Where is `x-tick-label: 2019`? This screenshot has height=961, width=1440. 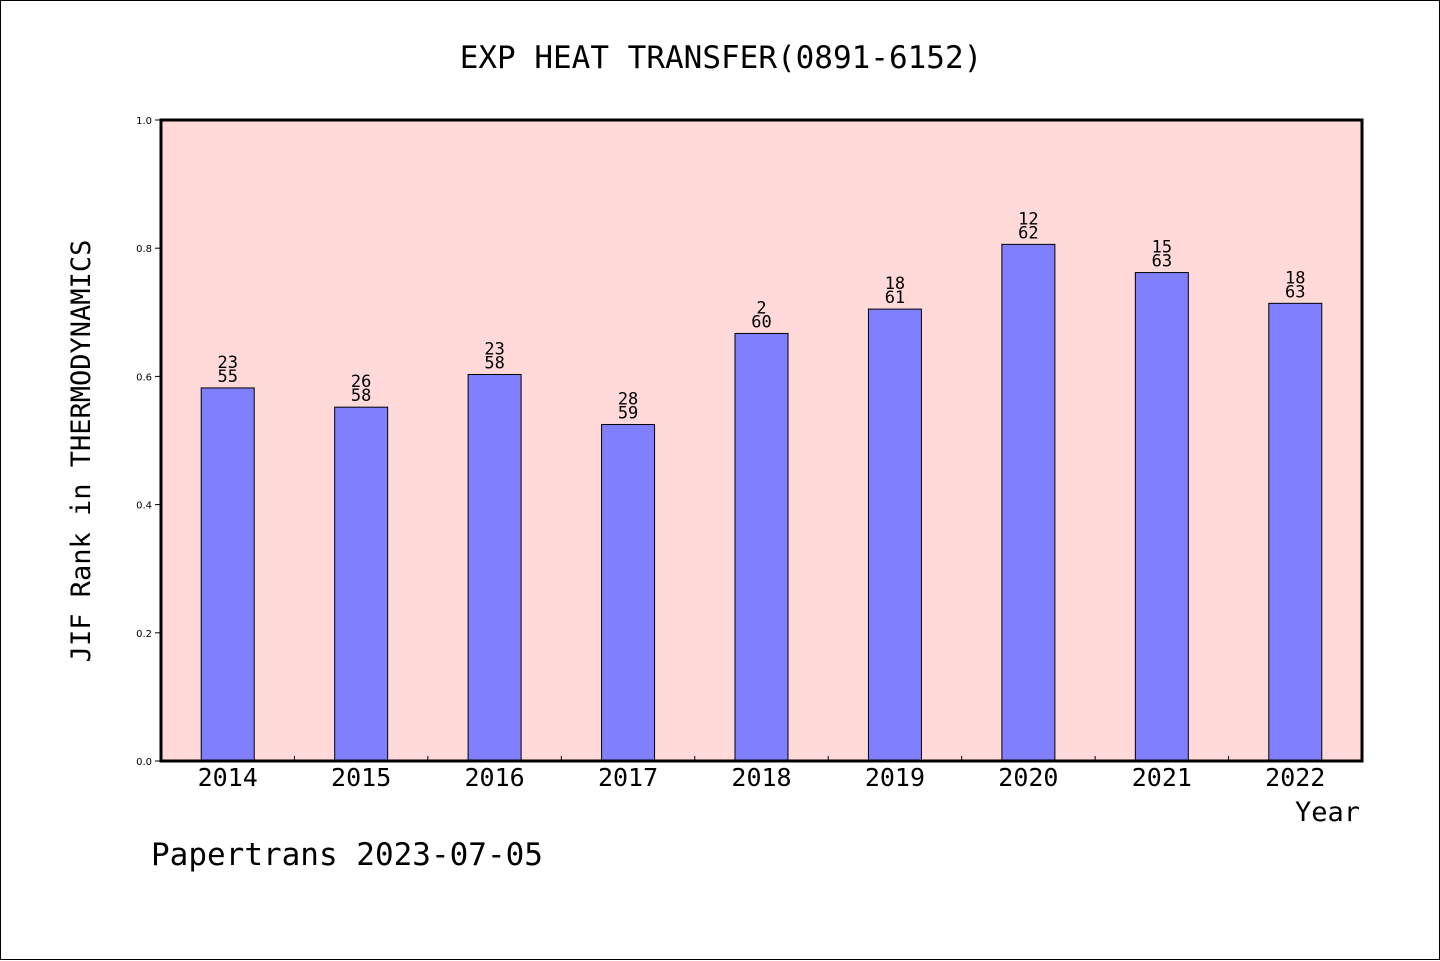 x-tick-label: 2019 is located at coordinates (895, 777).